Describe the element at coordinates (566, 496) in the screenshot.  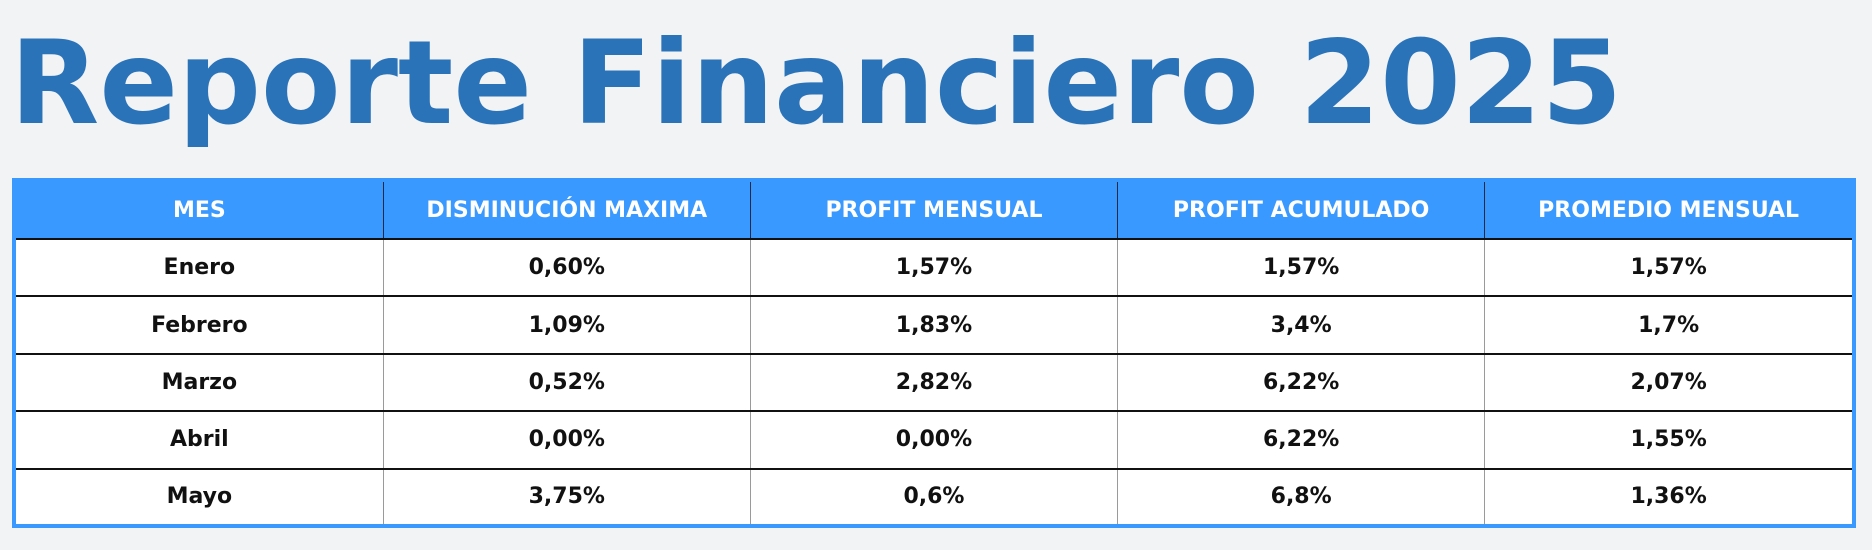
I see `cell-disminucion-maxima: 3,75%` at that location.